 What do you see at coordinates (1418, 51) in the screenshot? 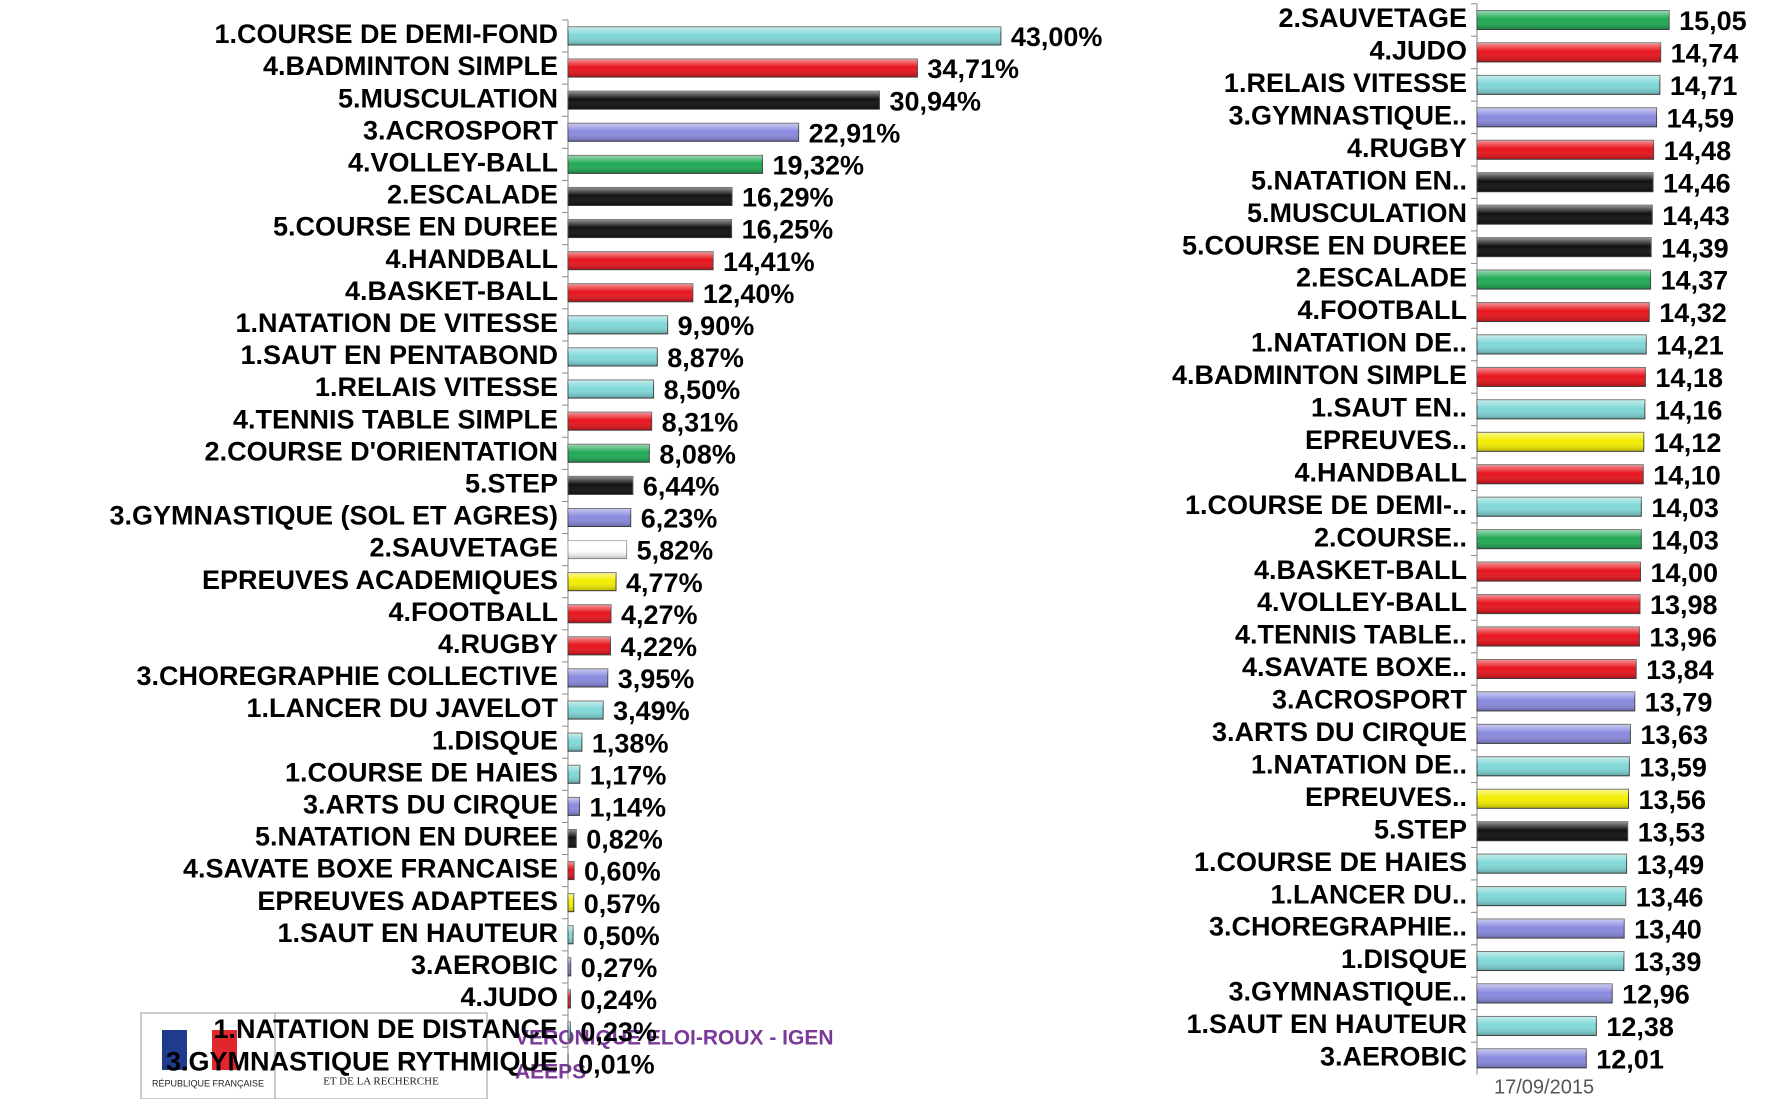
I see `category-label: 4.JUDO` at bounding box center [1418, 51].